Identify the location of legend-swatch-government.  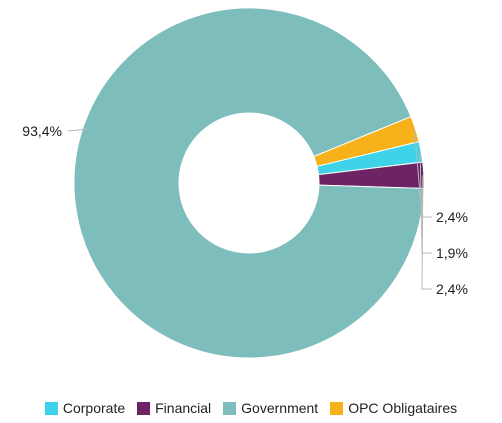
(230, 408).